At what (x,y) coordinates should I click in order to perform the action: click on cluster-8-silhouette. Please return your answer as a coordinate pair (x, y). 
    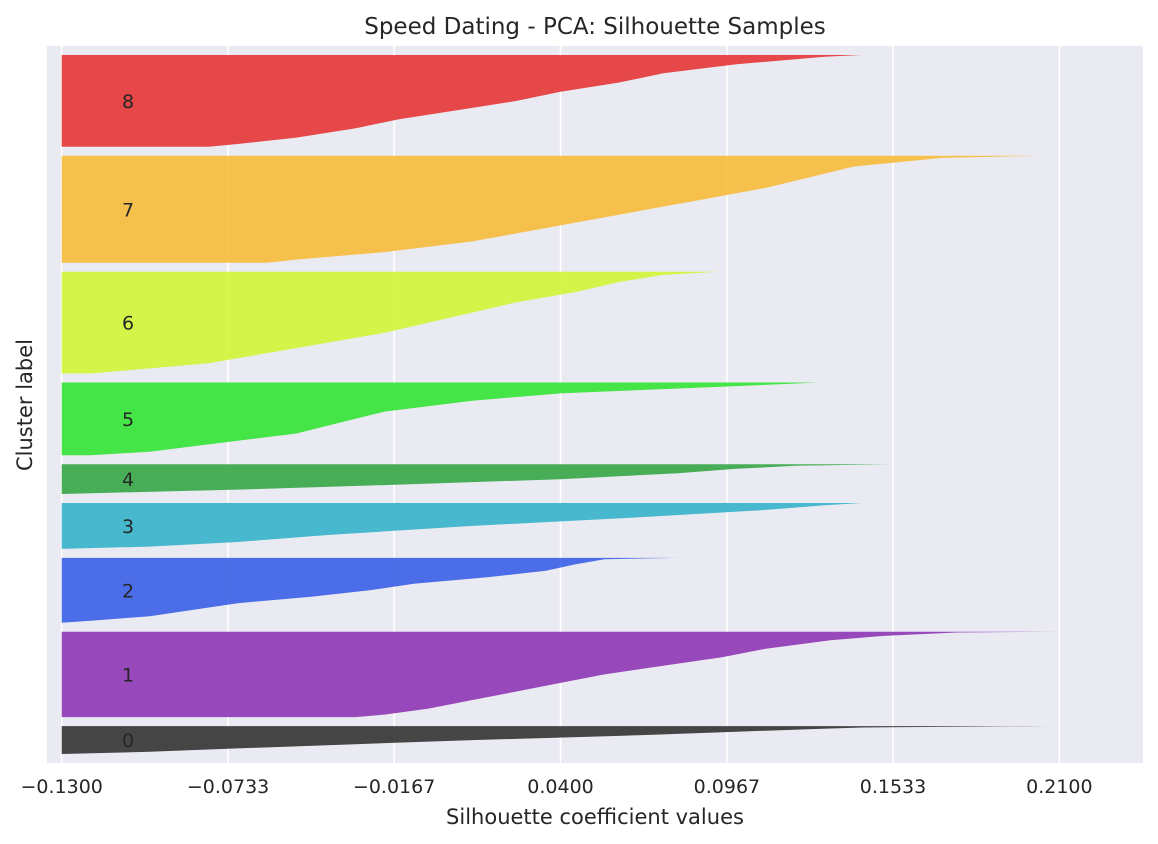
    Looking at the image, I should click on (461, 101).